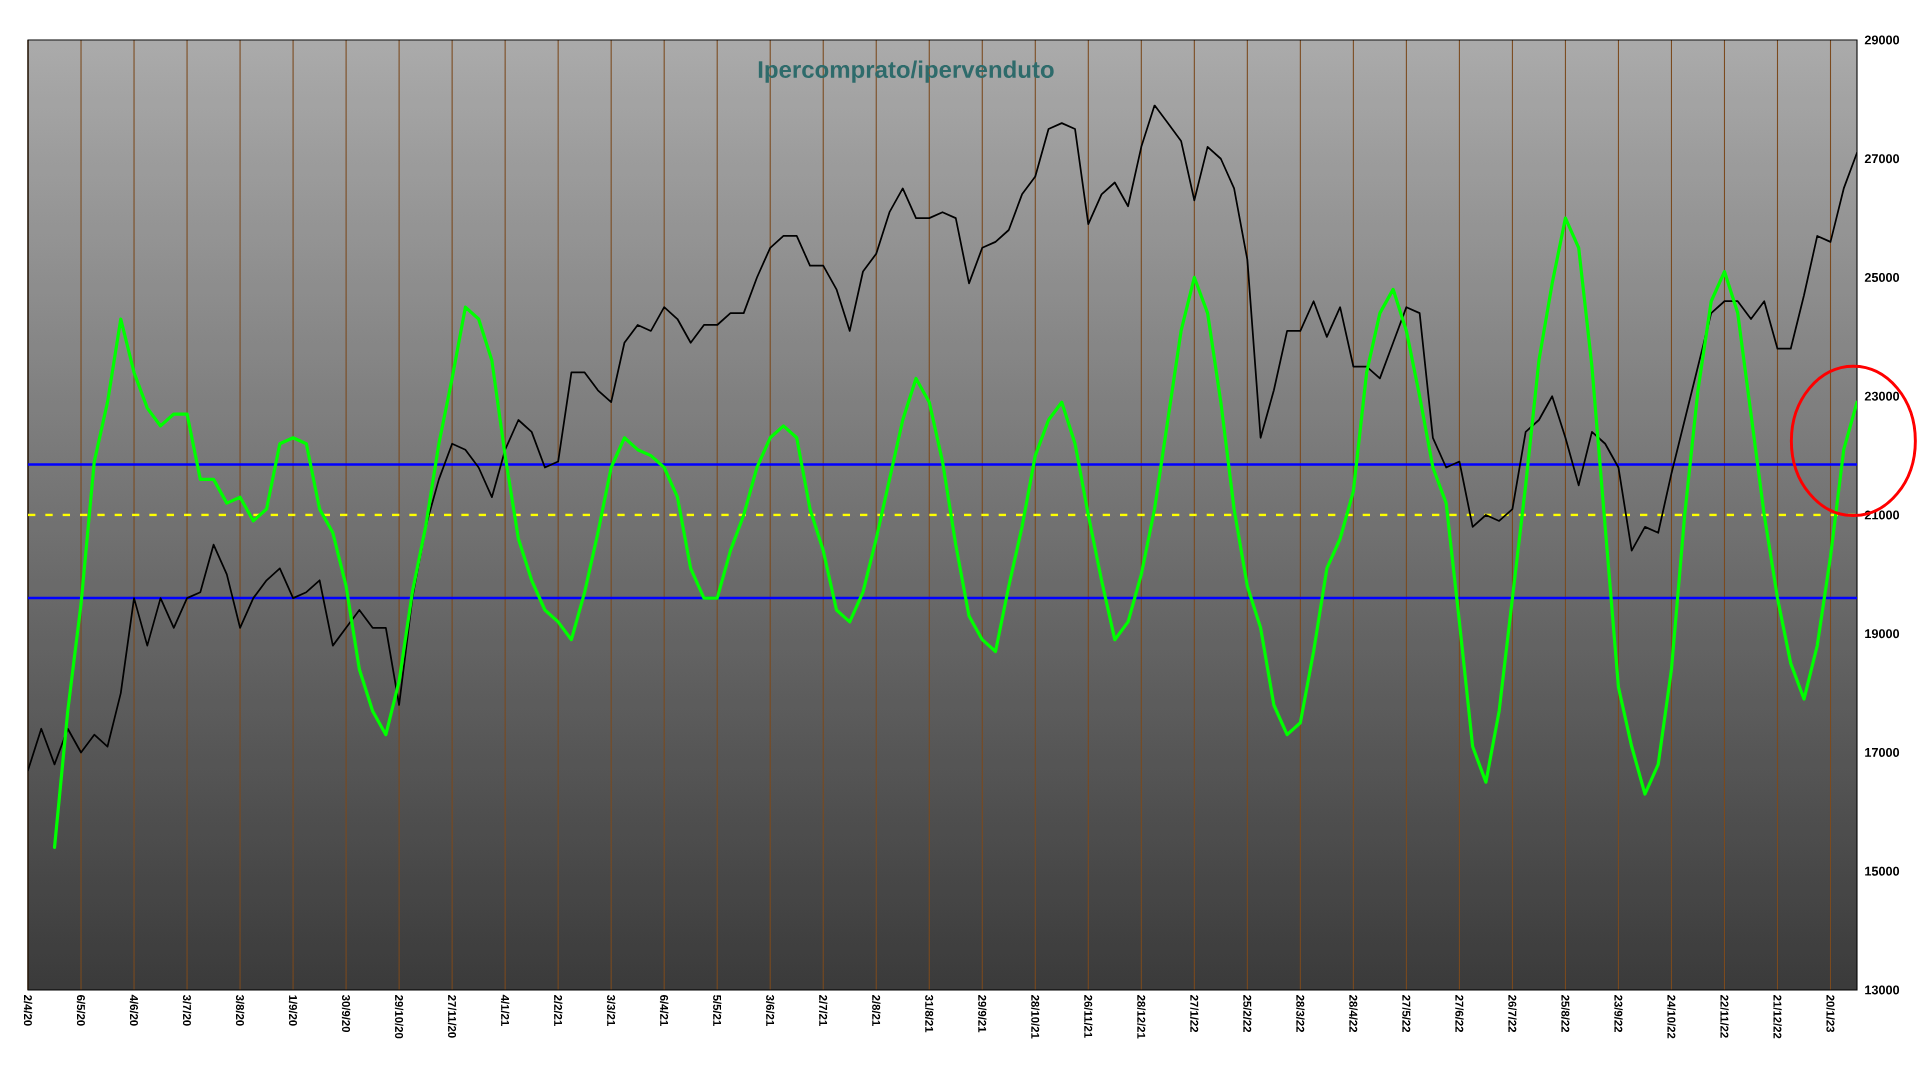 The image size is (1920, 1080). I want to click on x-tick-label: 2/2/21, so click(558, 1010).